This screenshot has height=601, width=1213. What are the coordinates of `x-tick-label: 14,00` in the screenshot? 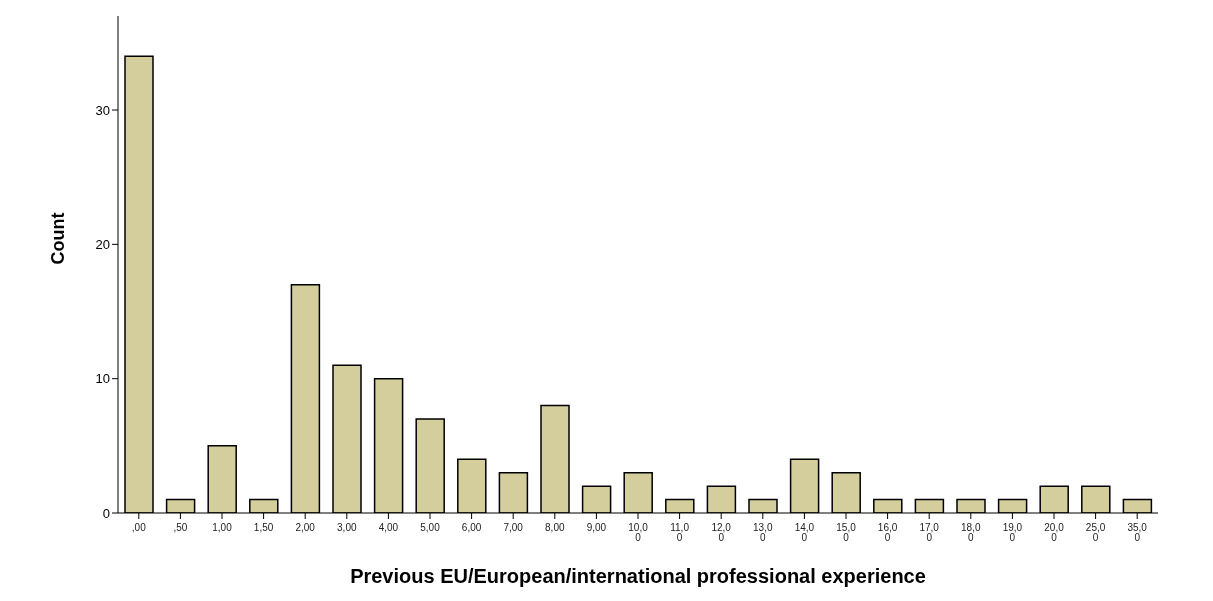 It's located at (804, 532).